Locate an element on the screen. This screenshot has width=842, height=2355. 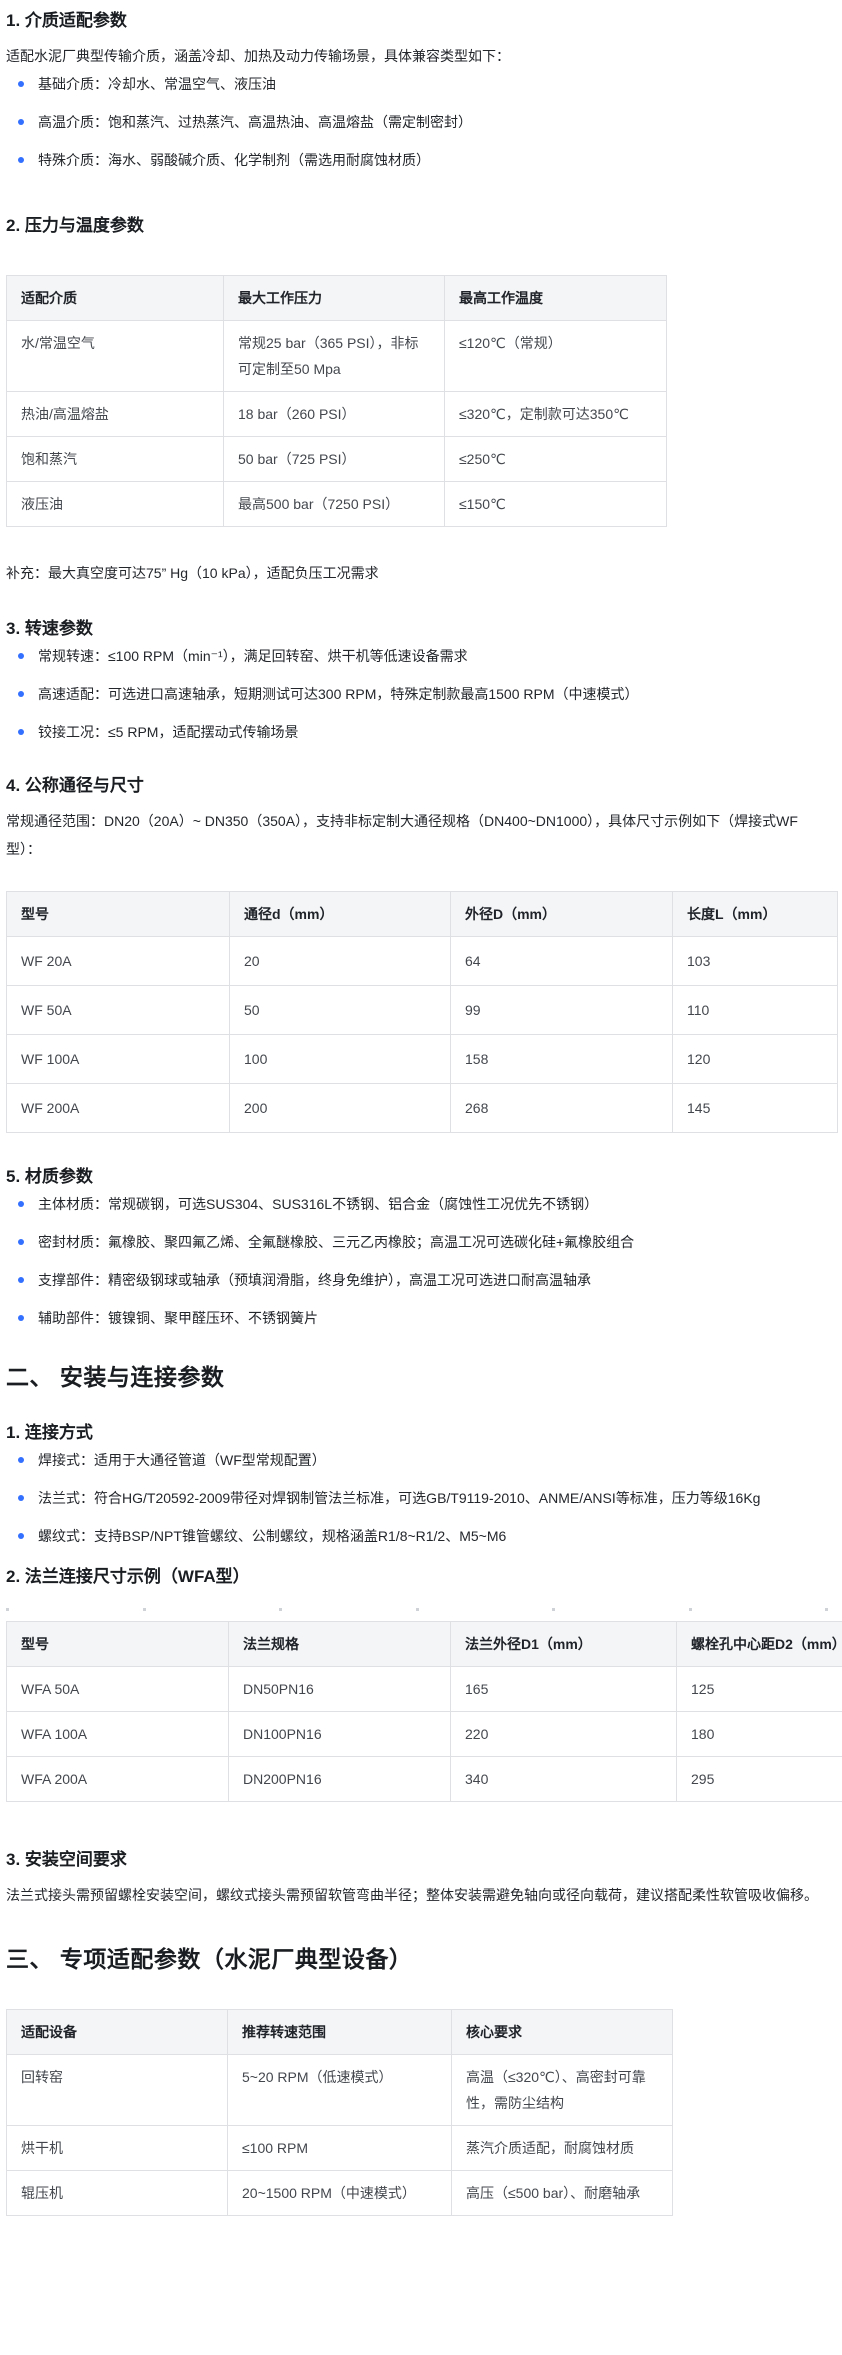
table-cell: ≤120℃（常规） is located at coordinates (555, 356).